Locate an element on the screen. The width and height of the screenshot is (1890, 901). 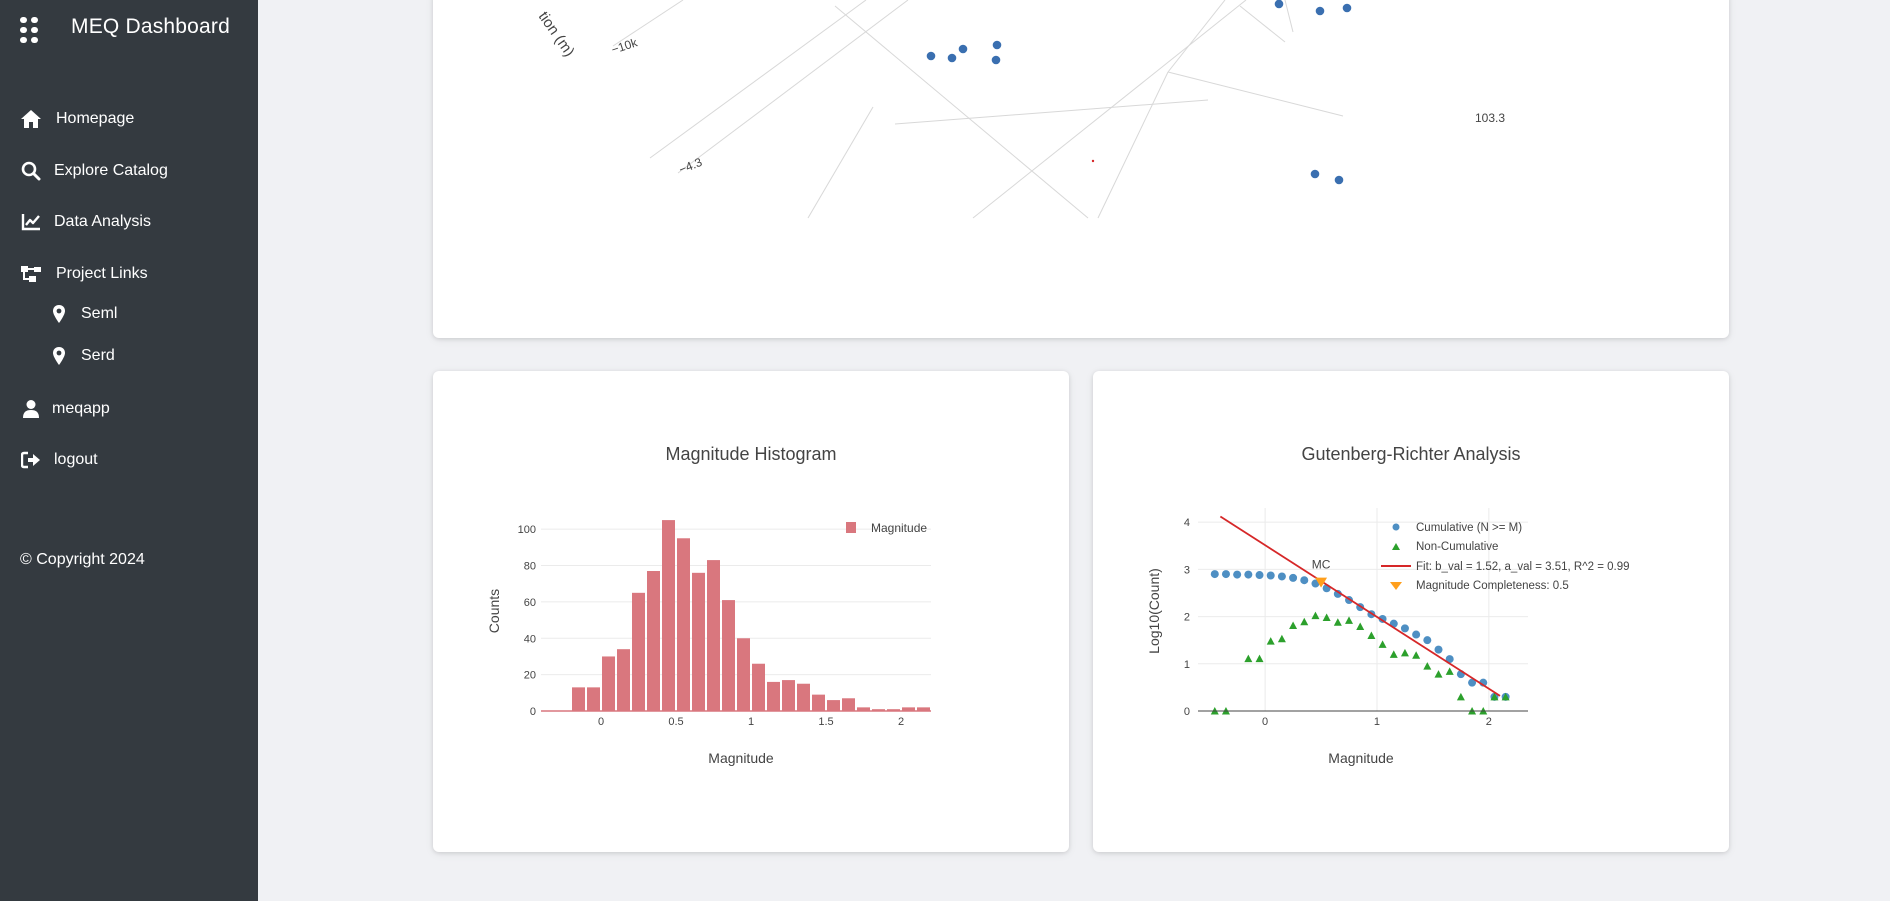
sidebar-item-explore-catalog: Explore Catalog is located at coordinates (94, 171).